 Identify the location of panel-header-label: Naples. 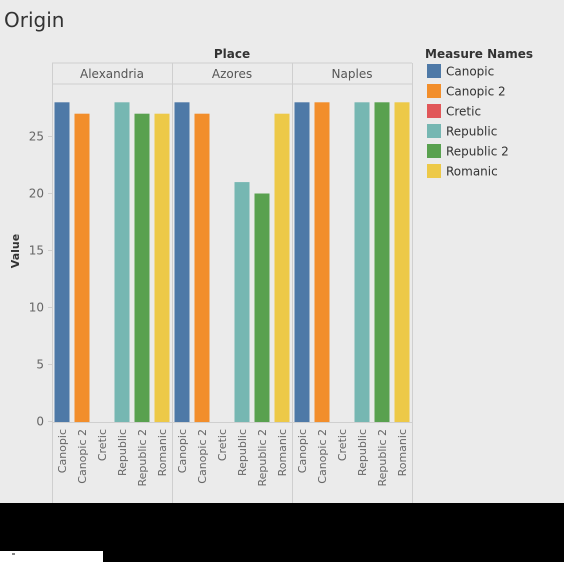
(352, 74).